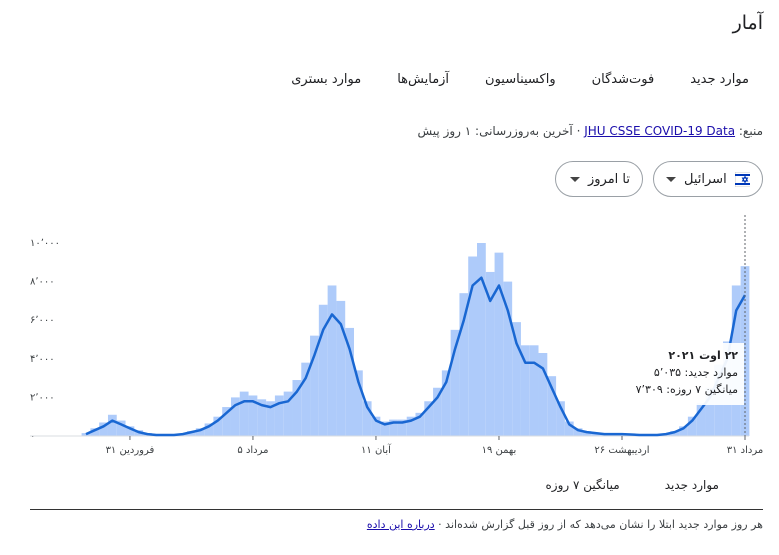 Image resolution: width=779 pixels, height=555 pixels. Describe the element at coordinates (686, 389) in the screenshot. I see `tooltip-line: میانگین ۷ روزه: ۷٬۳۰۹` at that location.